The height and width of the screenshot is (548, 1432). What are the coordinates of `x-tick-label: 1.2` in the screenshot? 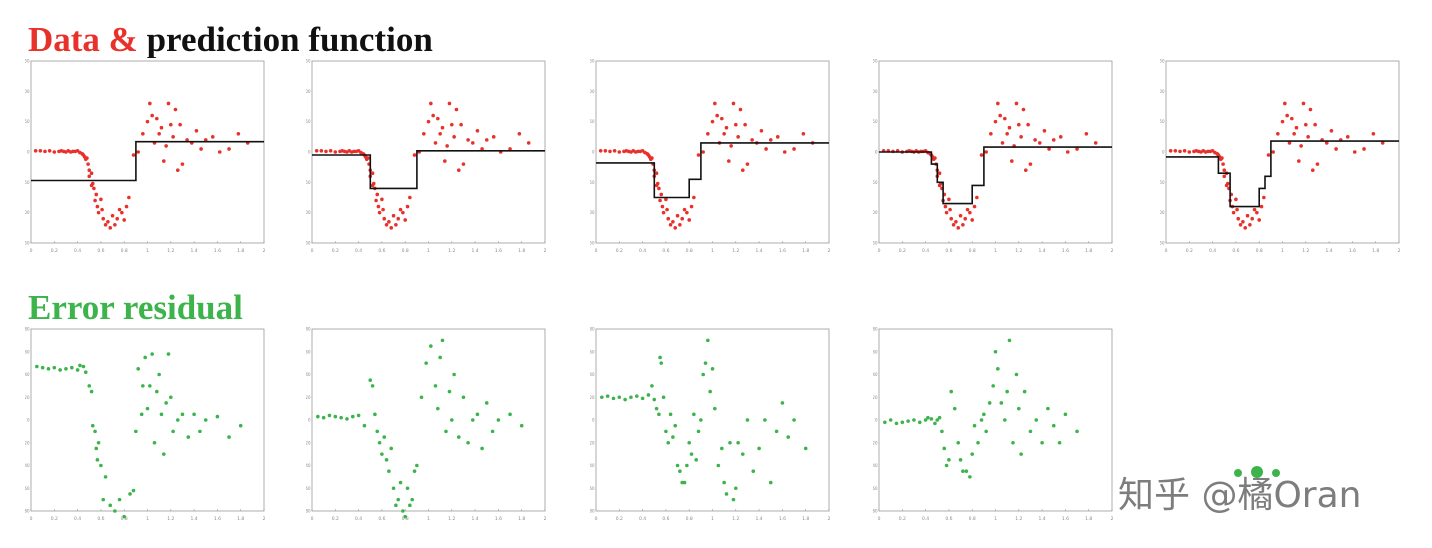 It's located at (735, 519).